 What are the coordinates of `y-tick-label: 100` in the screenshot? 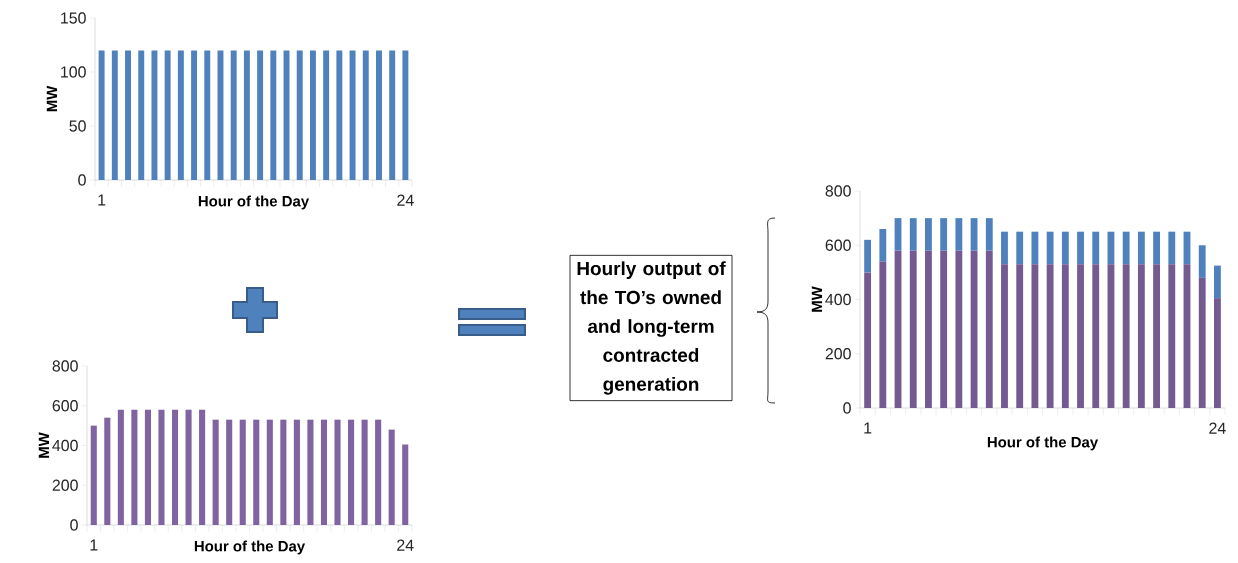 It's located at (73, 72).